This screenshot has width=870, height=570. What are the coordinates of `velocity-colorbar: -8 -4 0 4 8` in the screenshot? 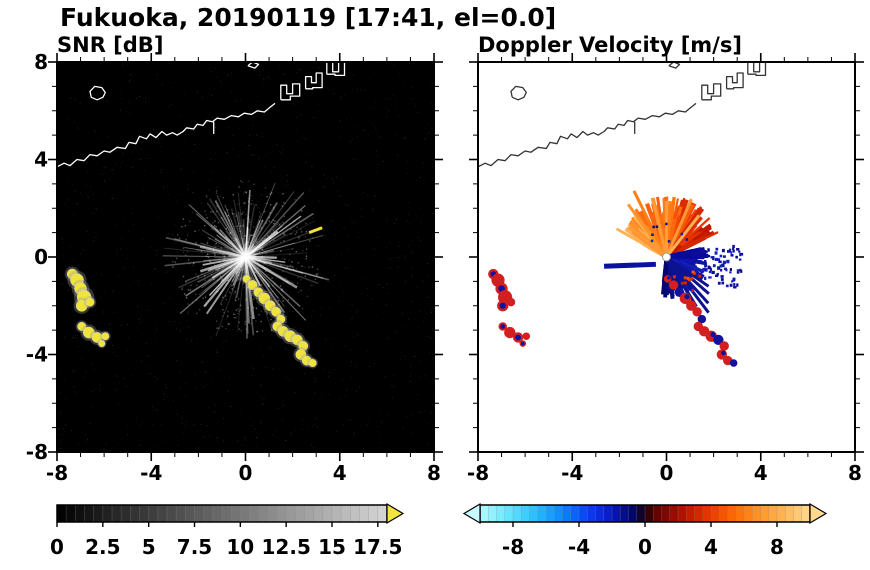 It's located at (645, 530).